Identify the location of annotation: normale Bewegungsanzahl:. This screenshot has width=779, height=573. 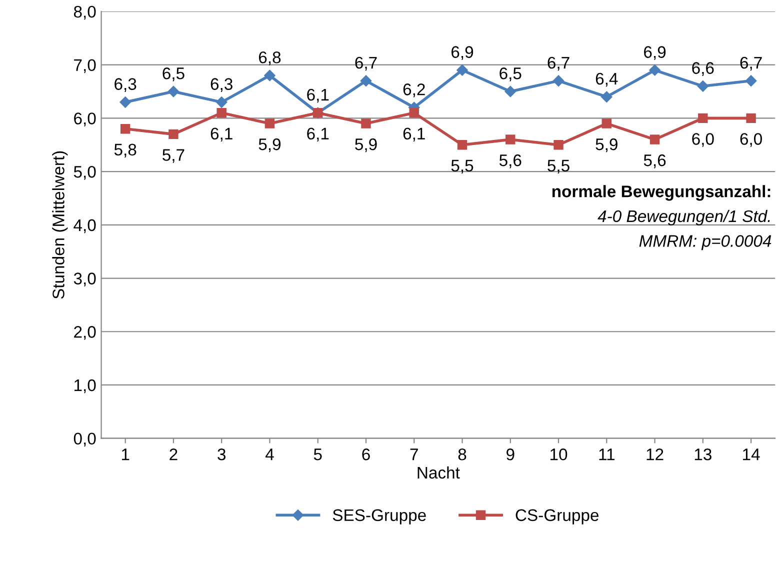
(661, 193).